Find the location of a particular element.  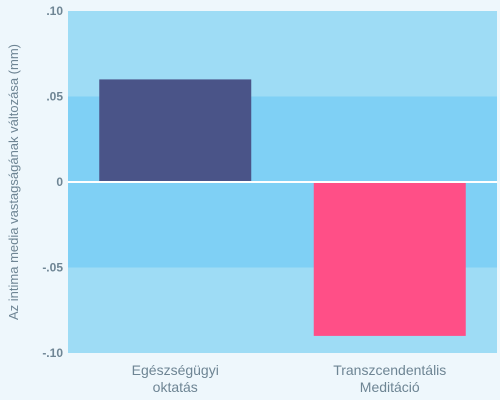

x-tick-label: Transzcendentális Meditáció is located at coordinates (389, 378).